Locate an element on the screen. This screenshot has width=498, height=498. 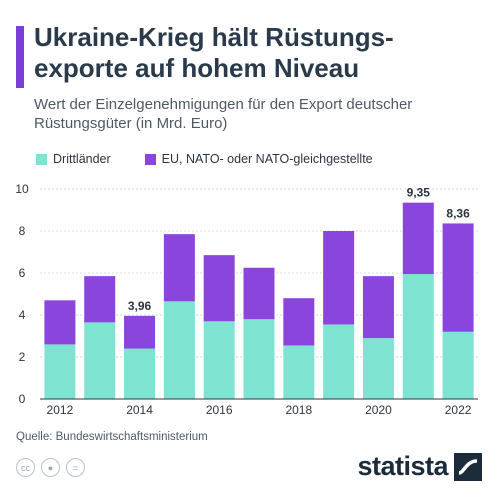
subtitle-line-2: Rüstungsgüter (in Mrd. Euro) is located at coordinates (131, 123).